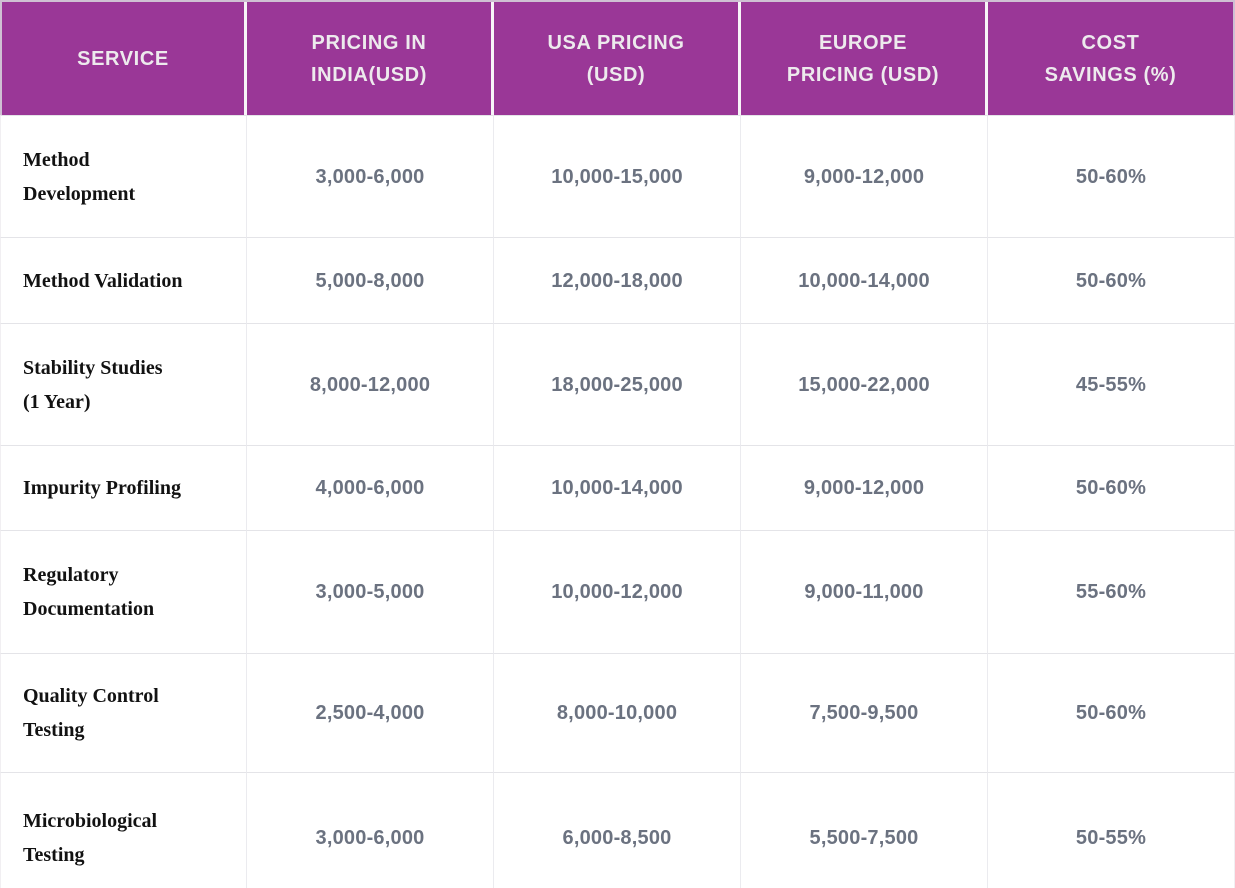 The height and width of the screenshot is (888, 1235). I want to click on india-pricing-cell: 4,000-6,000, so click(370, 487).